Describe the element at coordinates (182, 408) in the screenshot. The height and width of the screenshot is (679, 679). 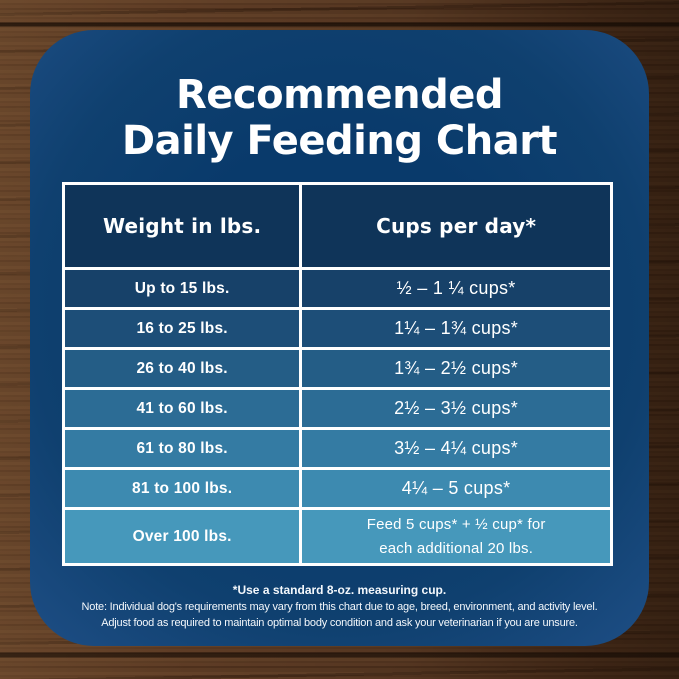
I see `table-row-weight: 41 to 60 lbs.` at that location.